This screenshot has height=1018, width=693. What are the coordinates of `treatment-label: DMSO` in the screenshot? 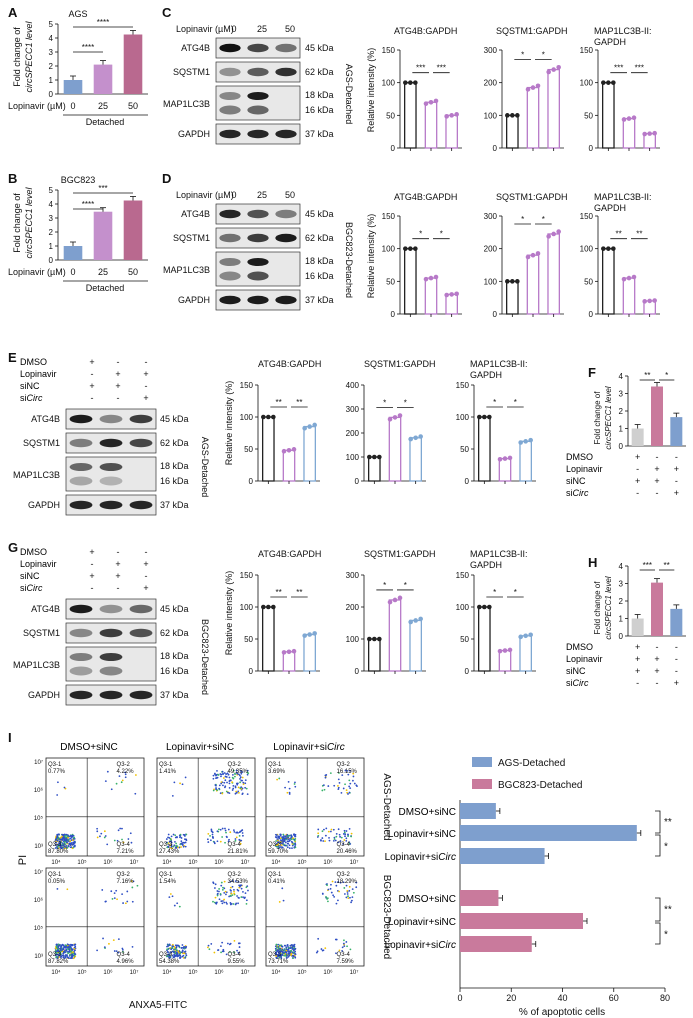 It's located at (579, 457).